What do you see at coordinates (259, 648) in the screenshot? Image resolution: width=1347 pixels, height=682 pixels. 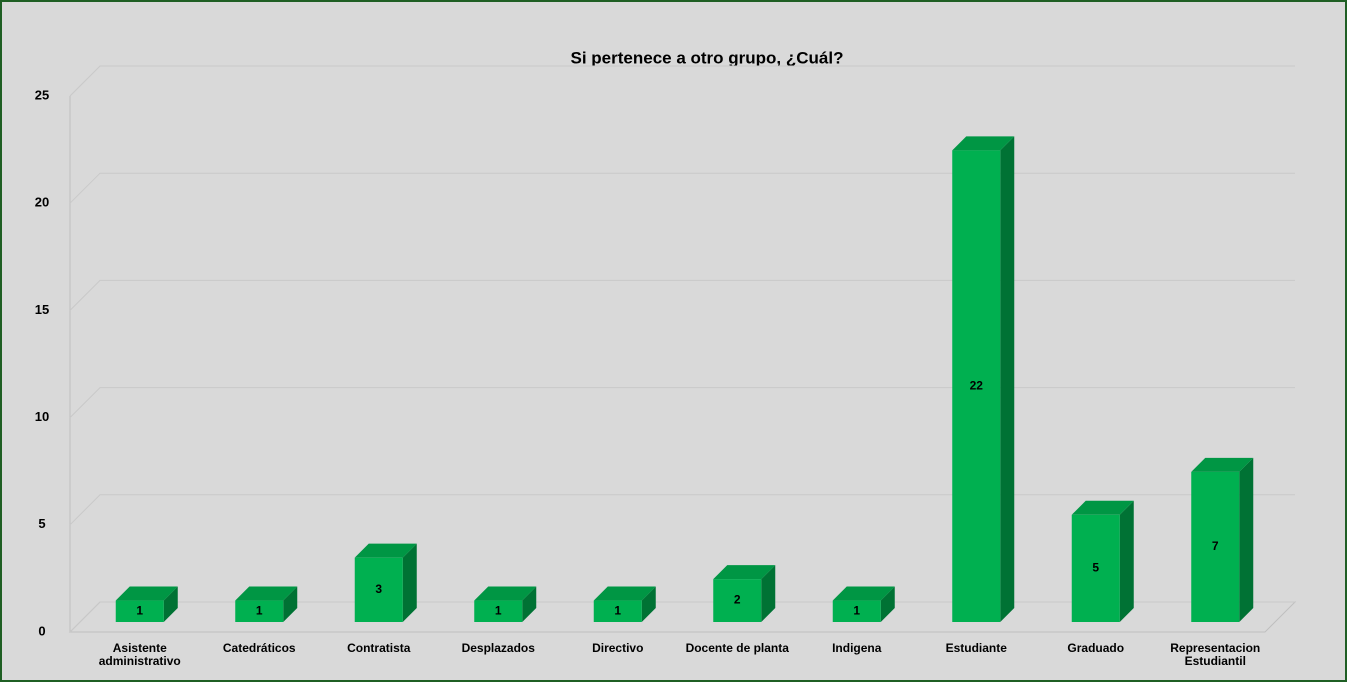 I see `x-tick-label: Catedráticos` at bounding box center [259, 648].